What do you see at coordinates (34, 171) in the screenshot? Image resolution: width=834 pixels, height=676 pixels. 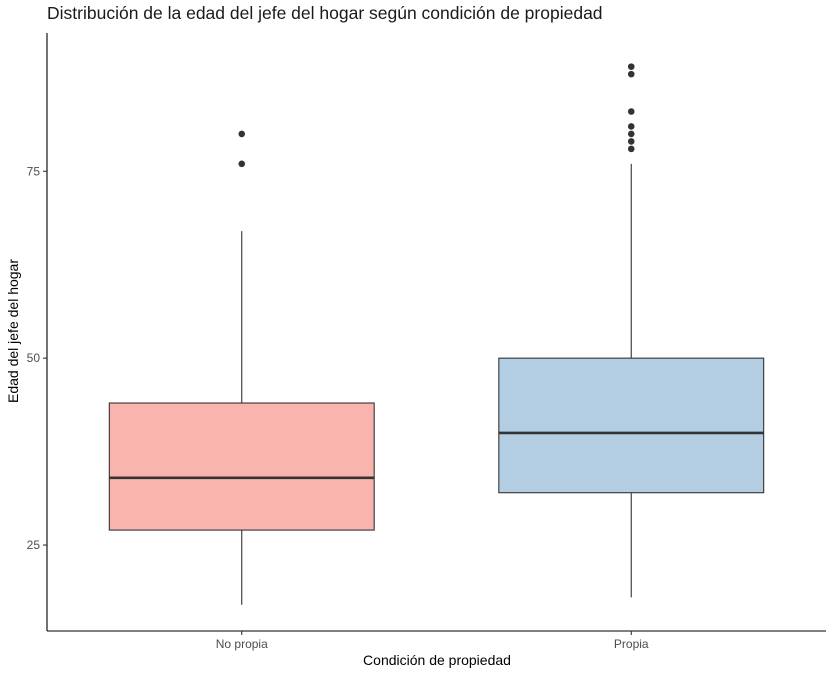 I see `y-tick-label: 75` at bounding box center [34, 171].